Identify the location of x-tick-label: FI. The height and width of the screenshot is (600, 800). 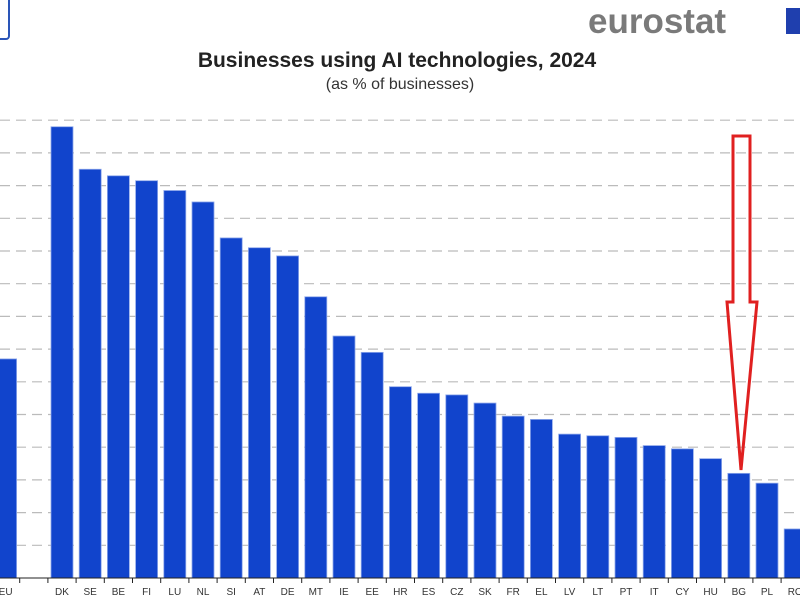
(146, 592).